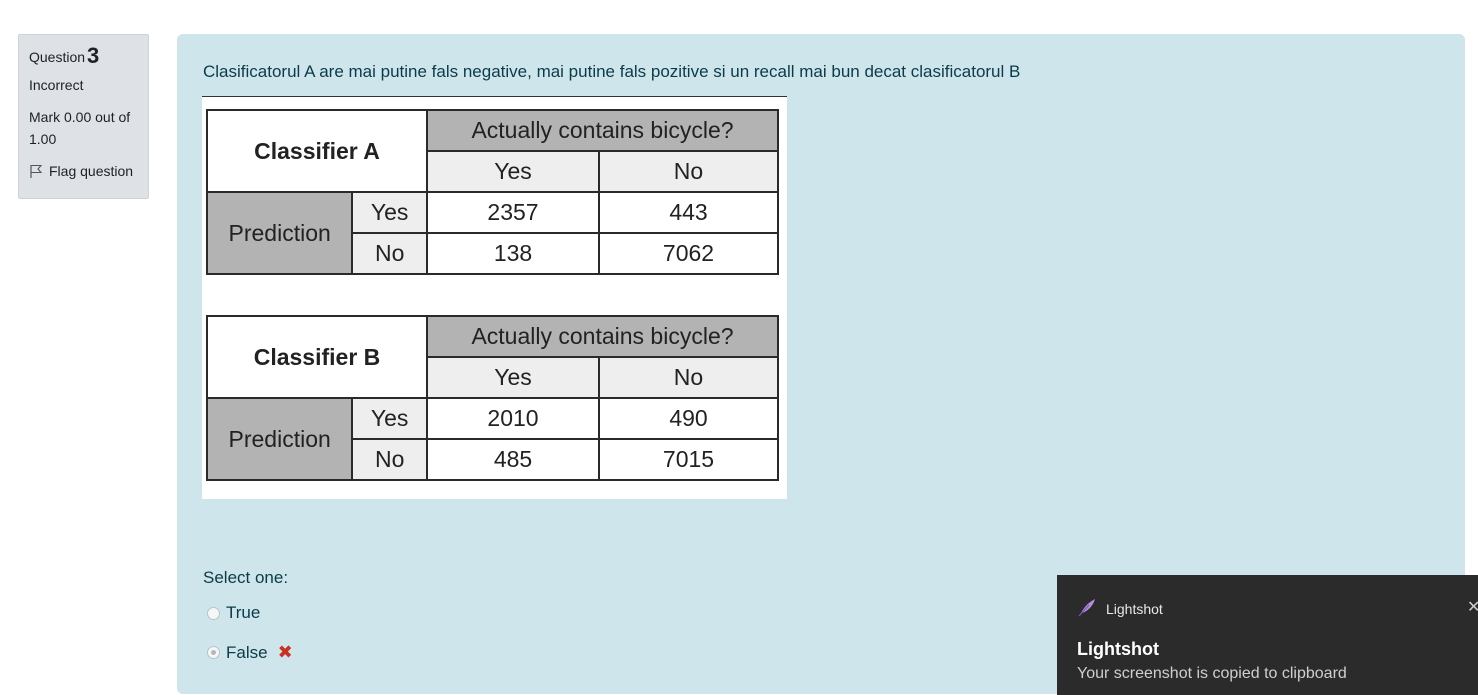  Describe the element at coordinates (1472, 607) in the screenshot. I see `close-icon: ✕` at that location.